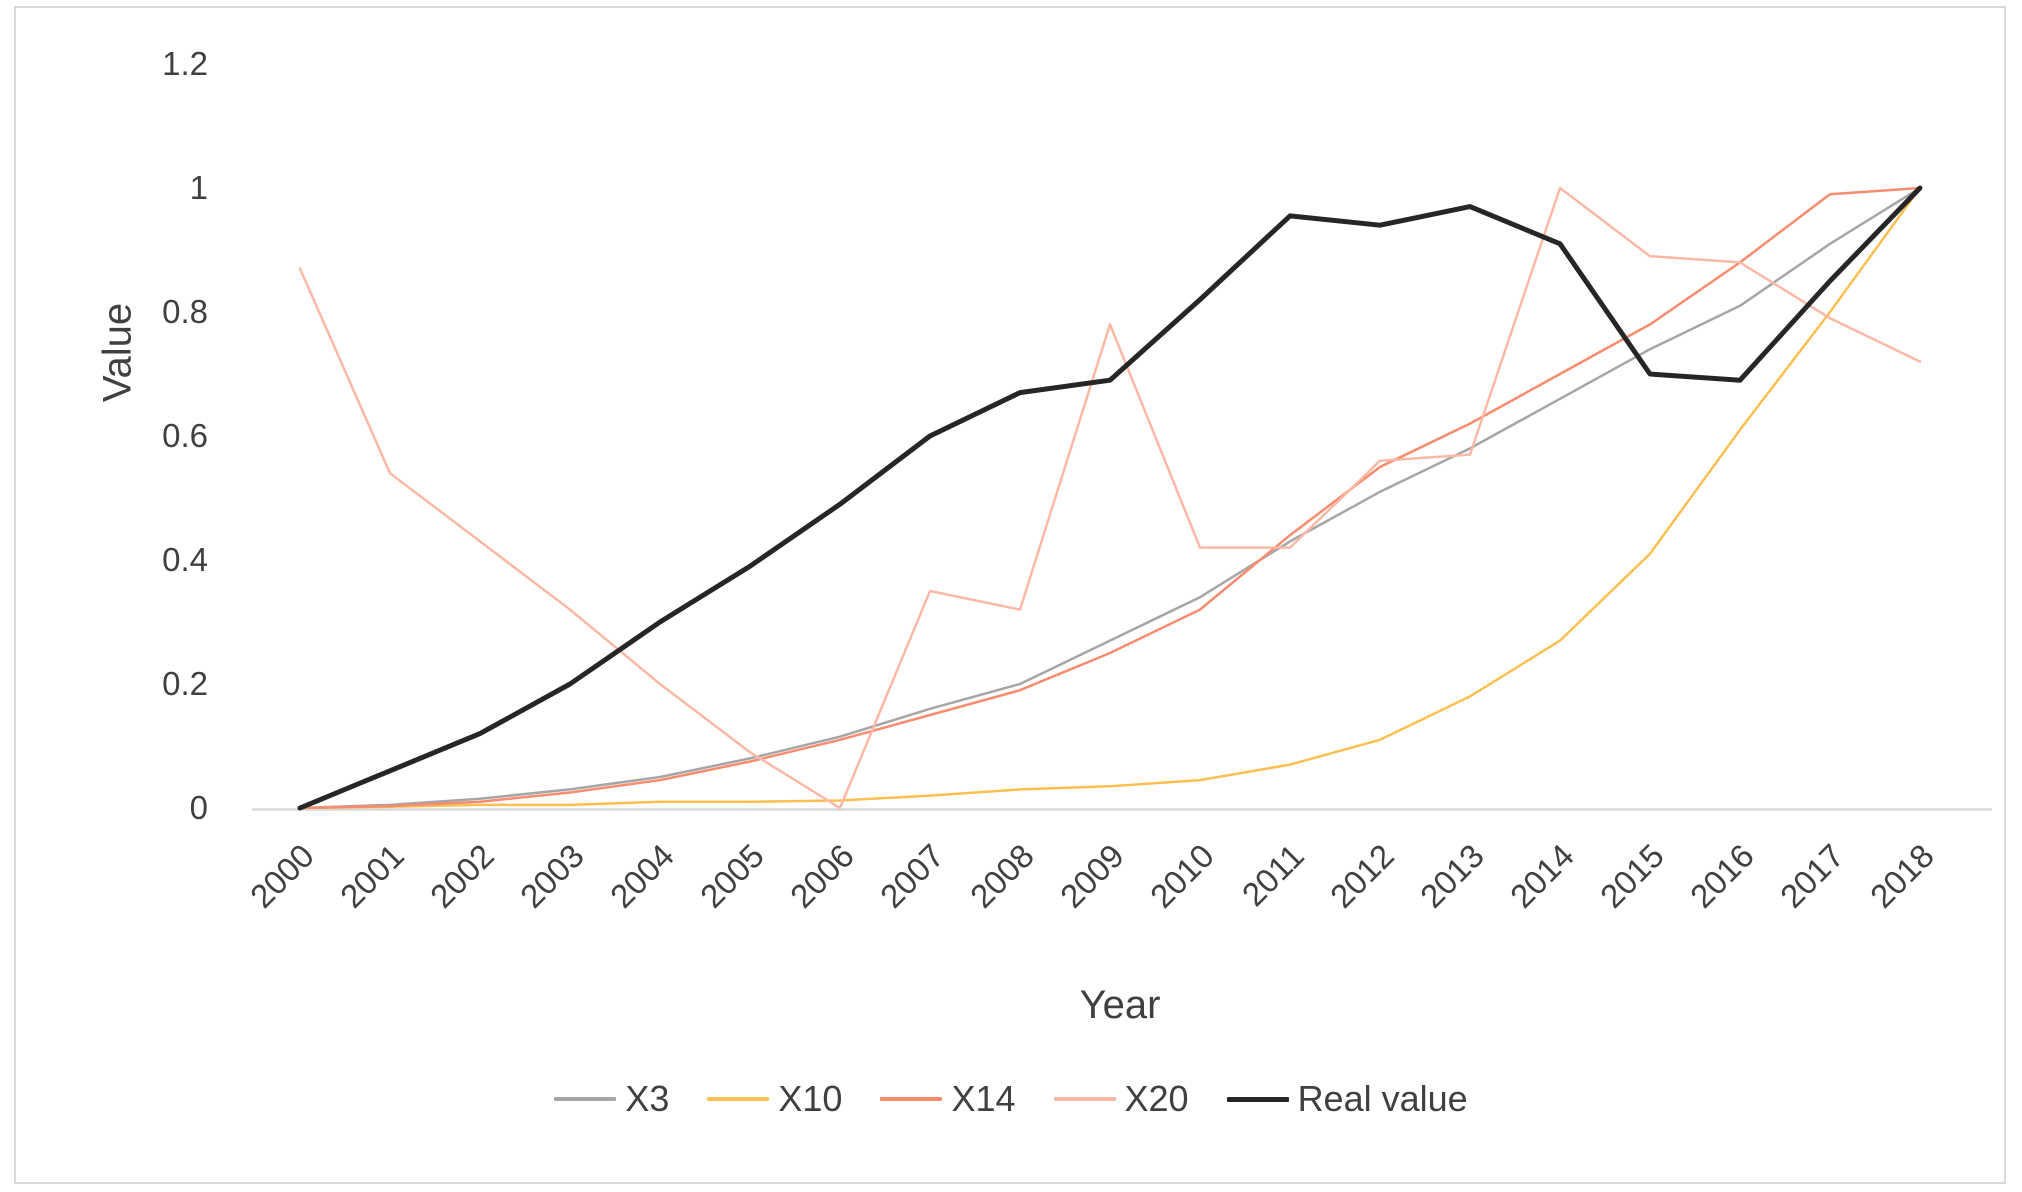 This screenshot has width=2022, height=1192. Describe the element at coordinates (282, 876) in the screenshot. I see `x-tick-label: 2000` at that location.